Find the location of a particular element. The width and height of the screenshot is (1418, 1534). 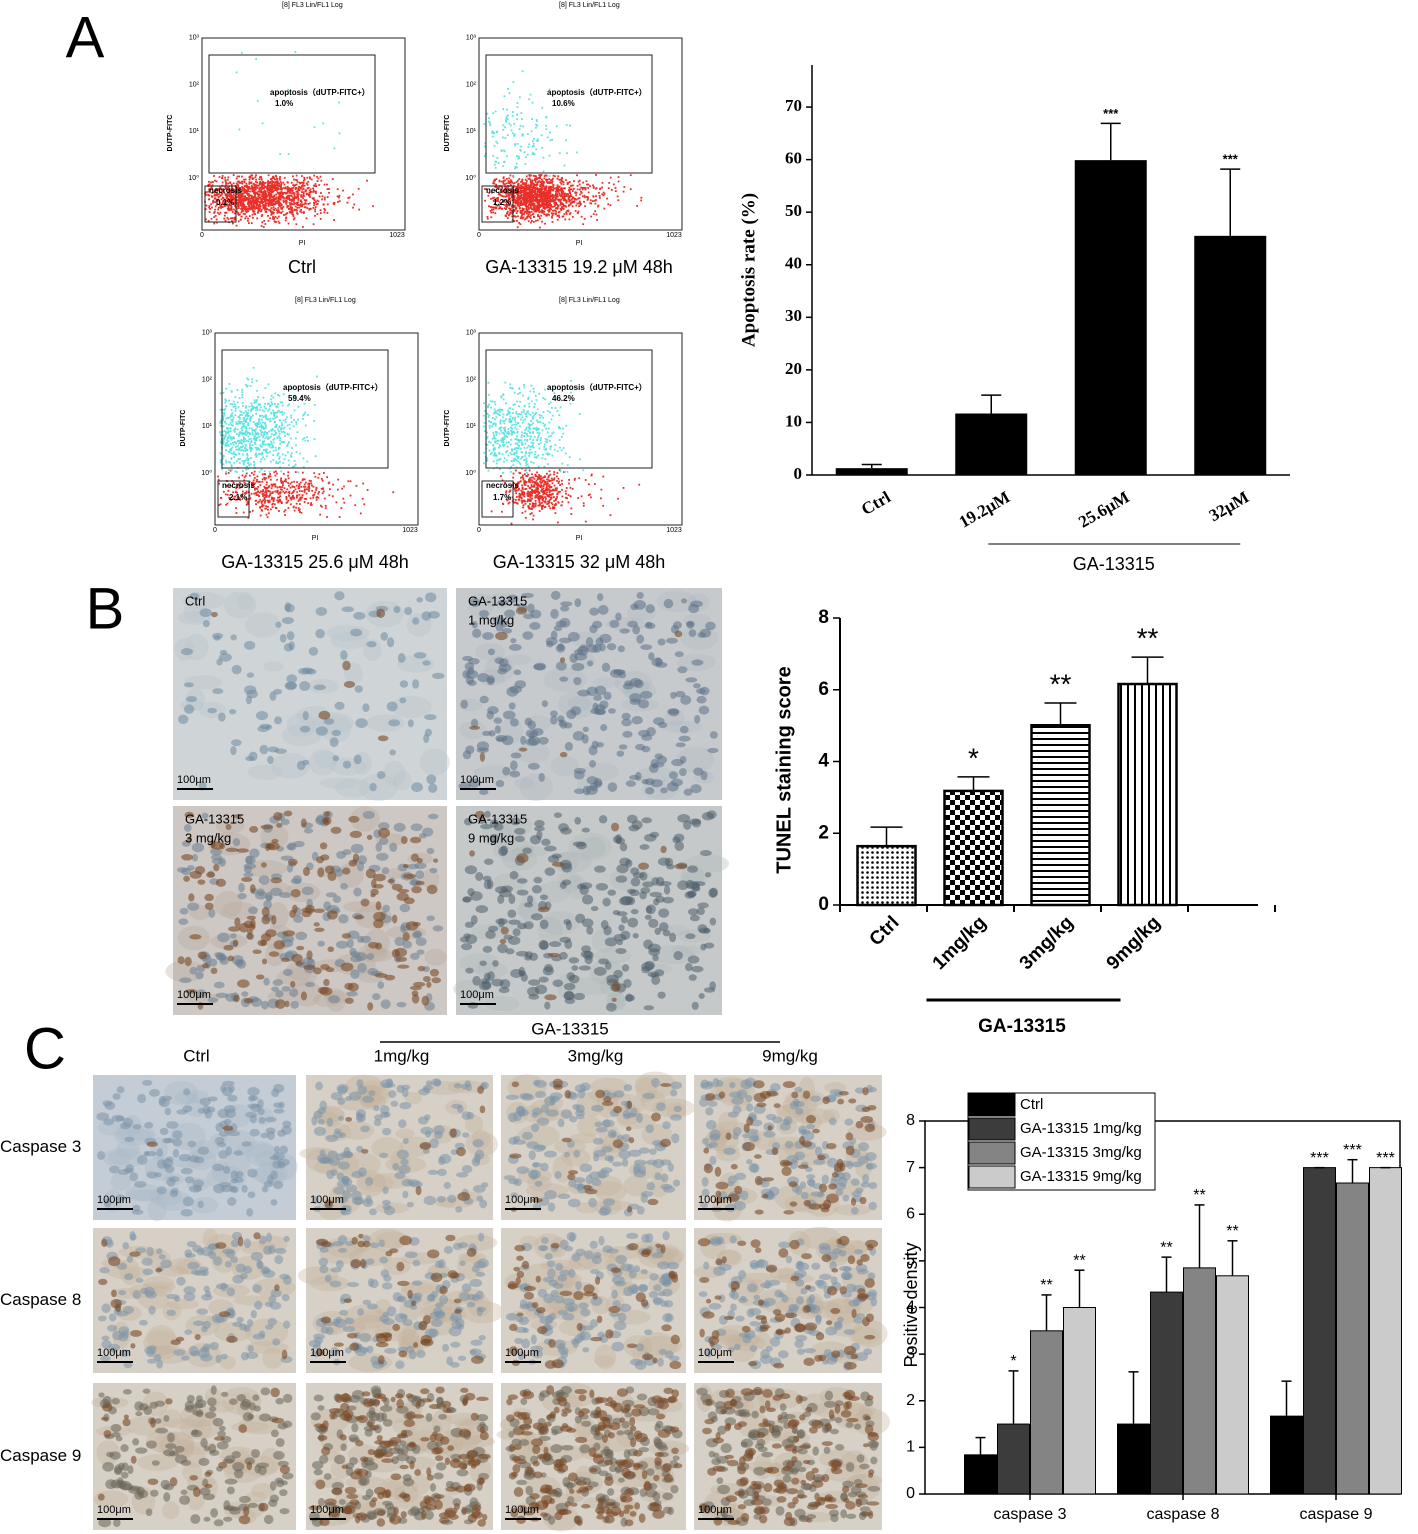

flow-x-label: PI is located at coordinates (579, 538).